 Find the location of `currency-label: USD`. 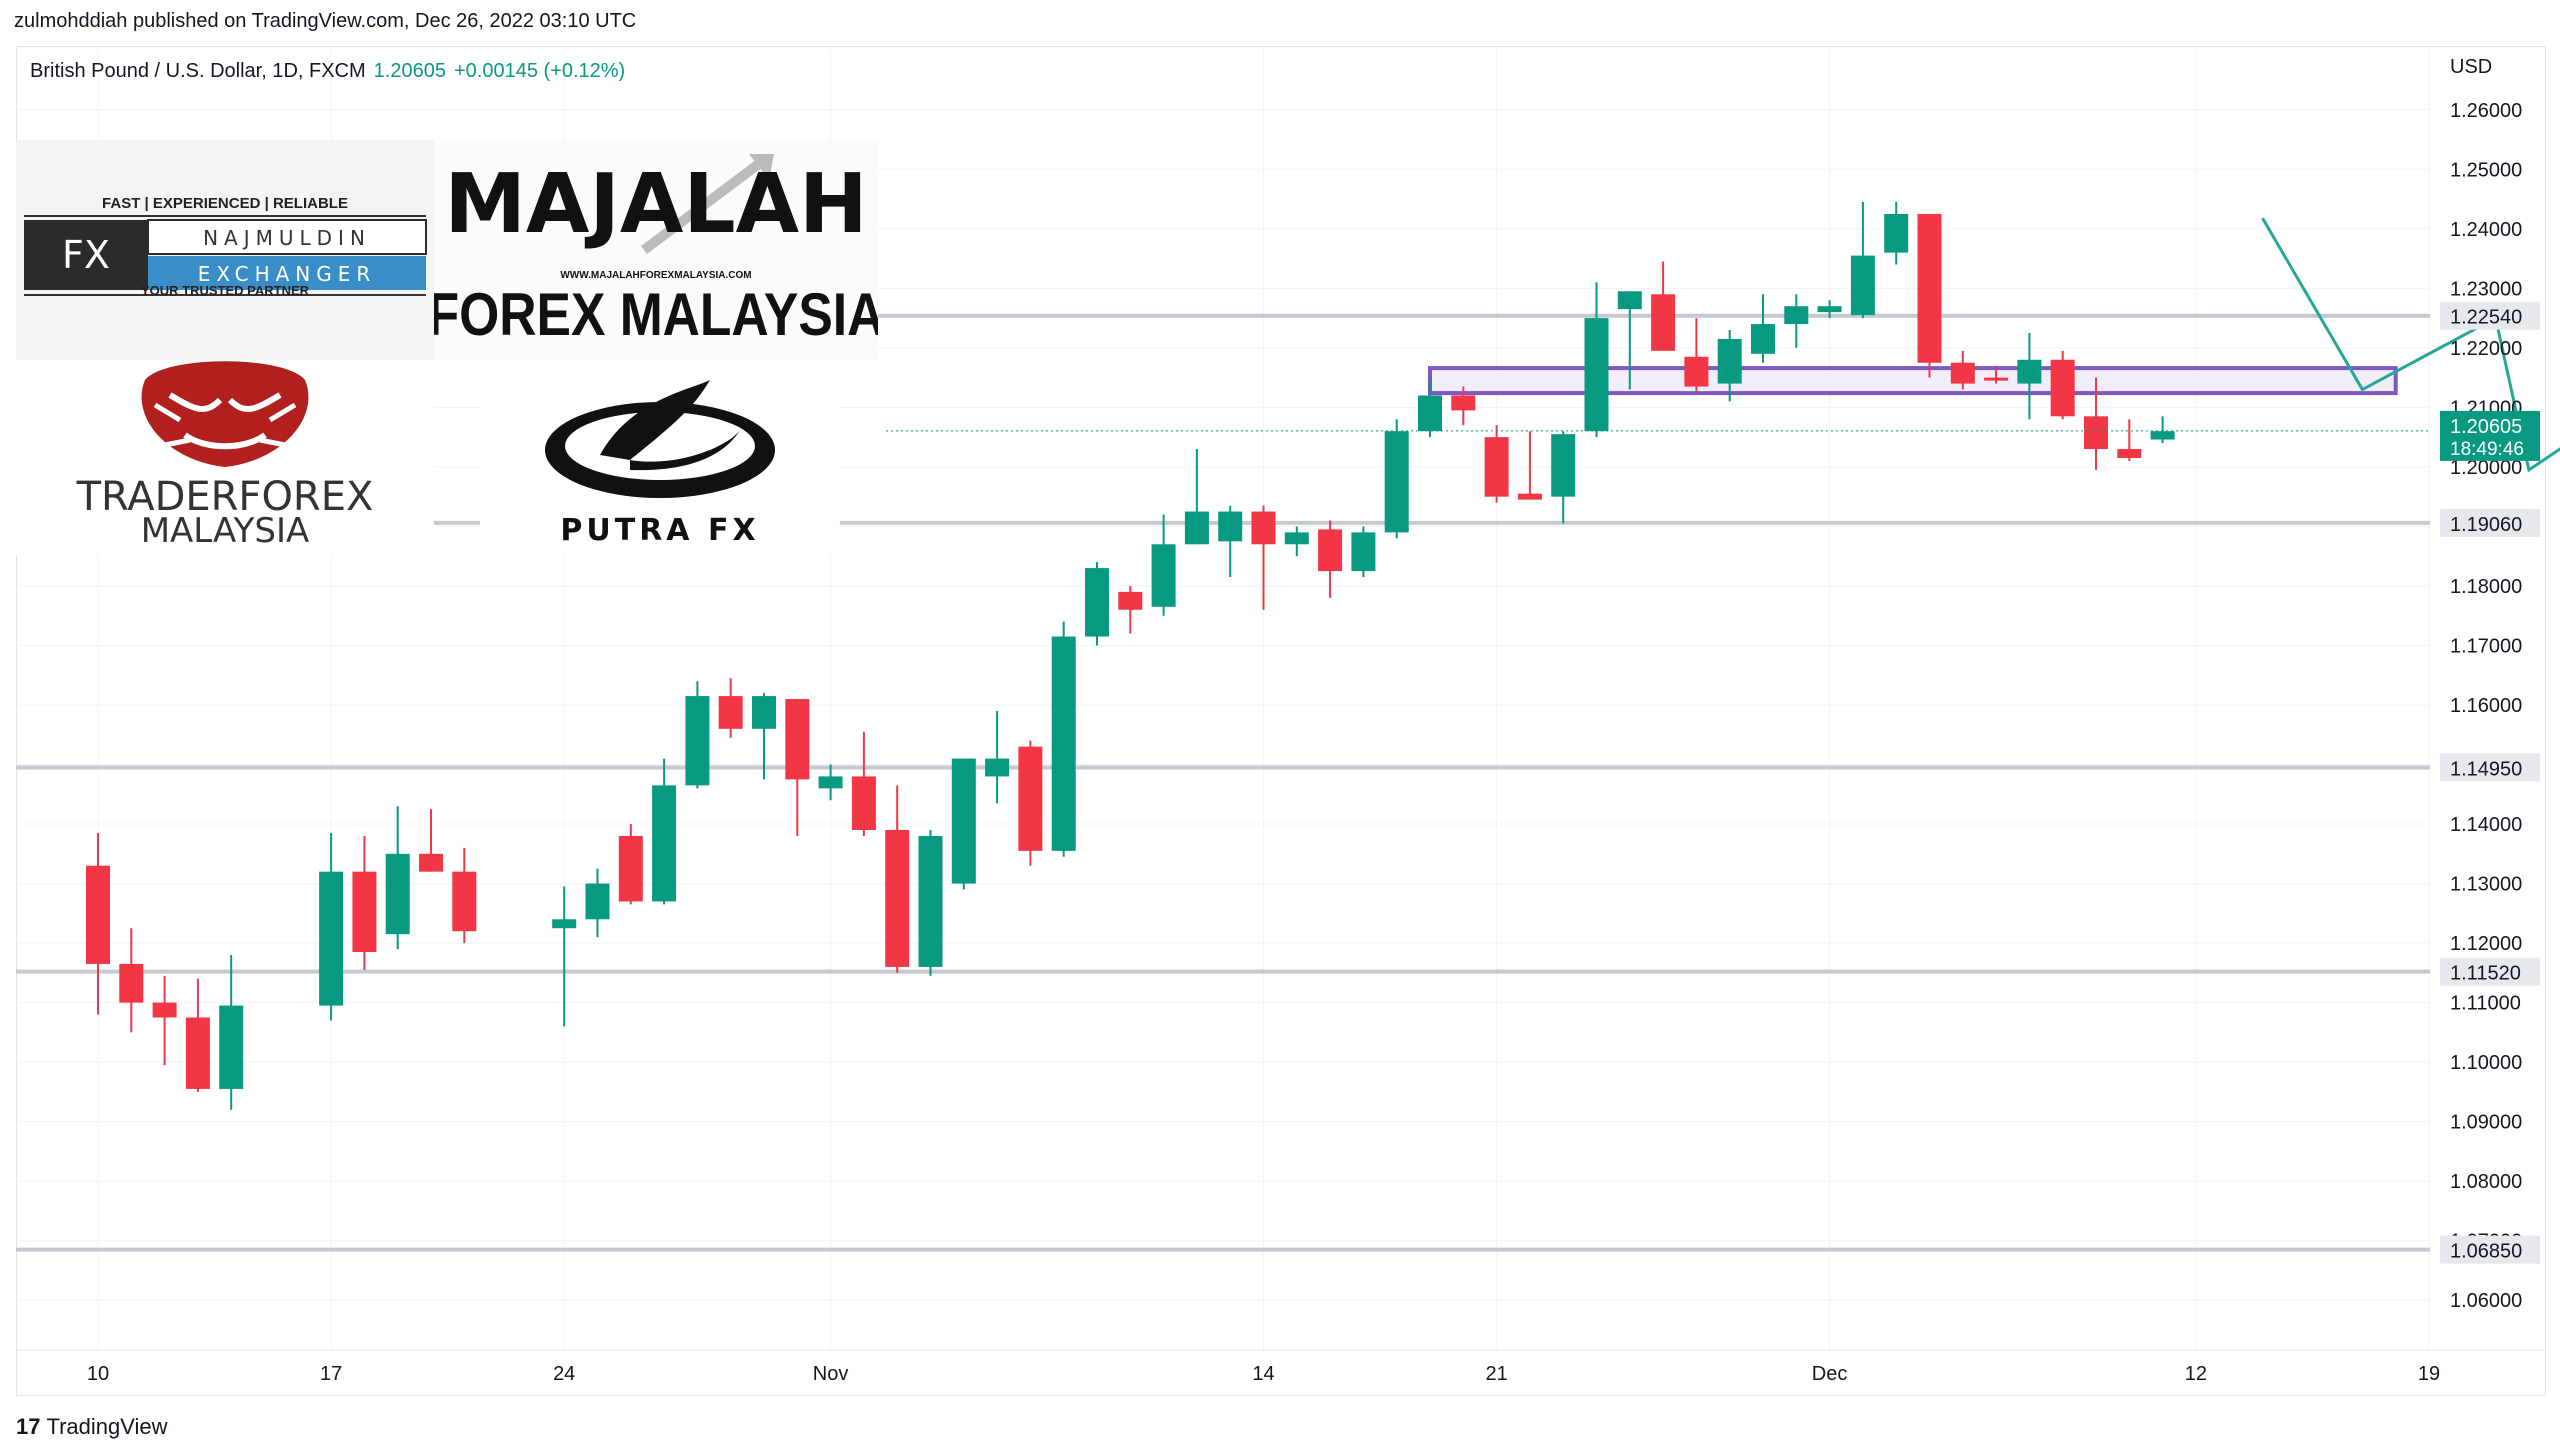

currency-label: USD is located at coordinates (2471, 67).